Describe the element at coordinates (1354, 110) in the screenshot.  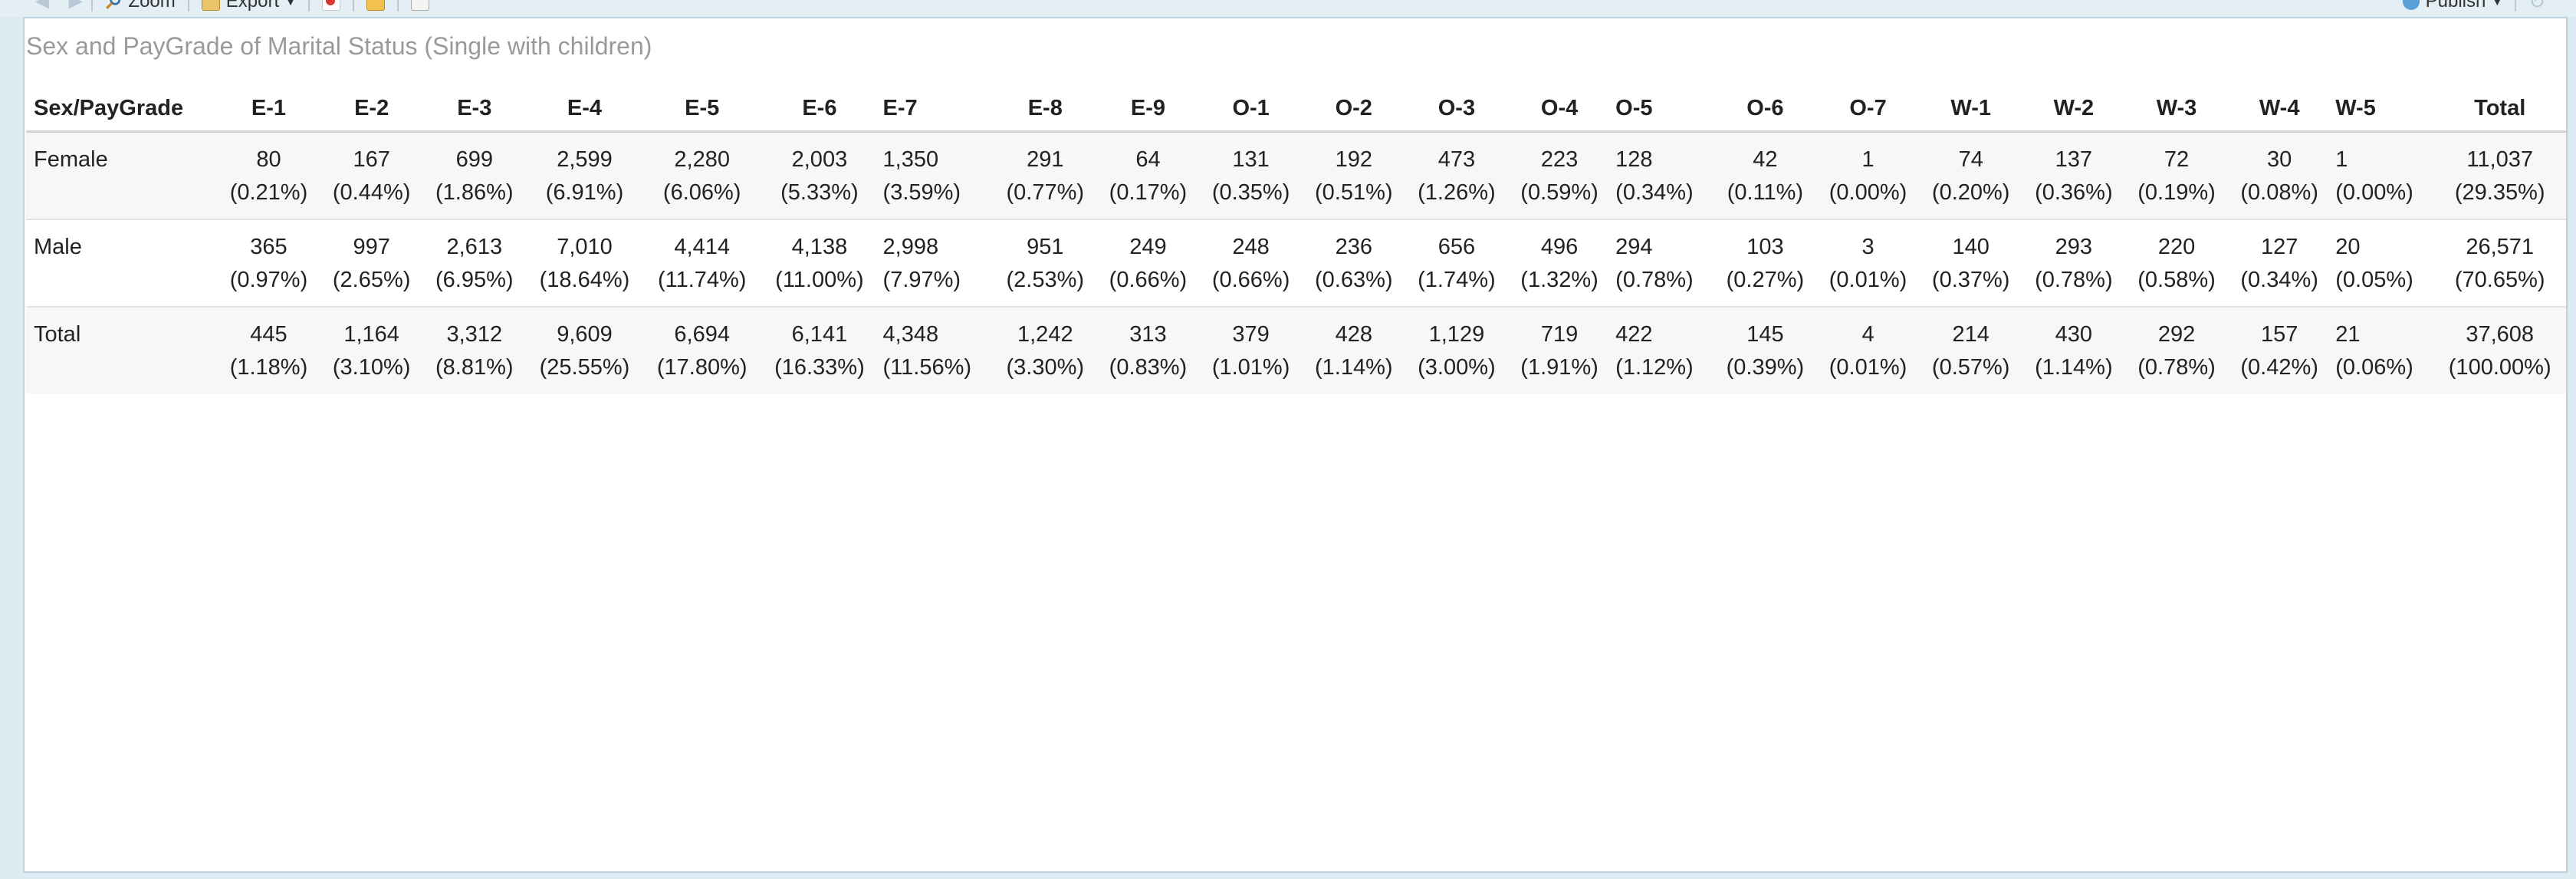
I see `column-header-o-2: O-2` at that location.